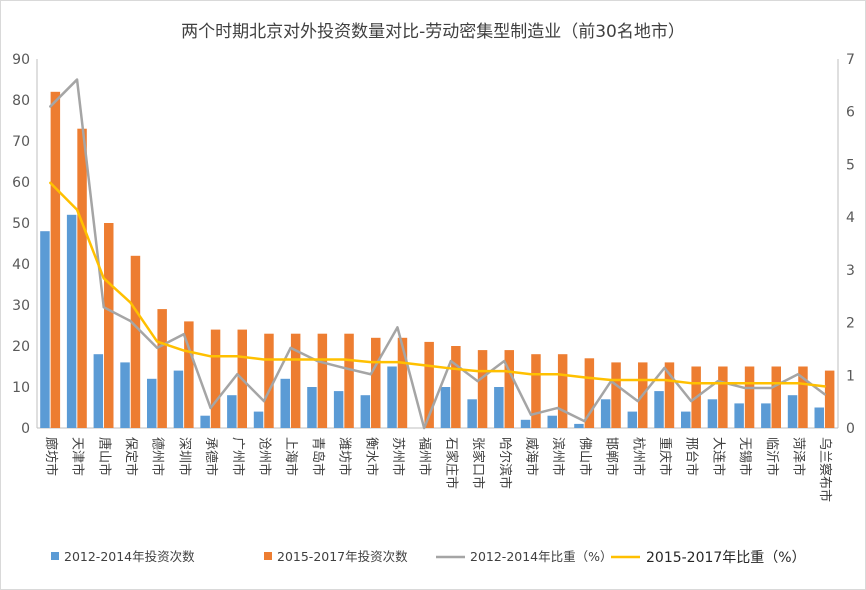 Image resolution: width=866 pixels, height=590 pixels. I want to click on category-label: 广州市, so click(238, 456).